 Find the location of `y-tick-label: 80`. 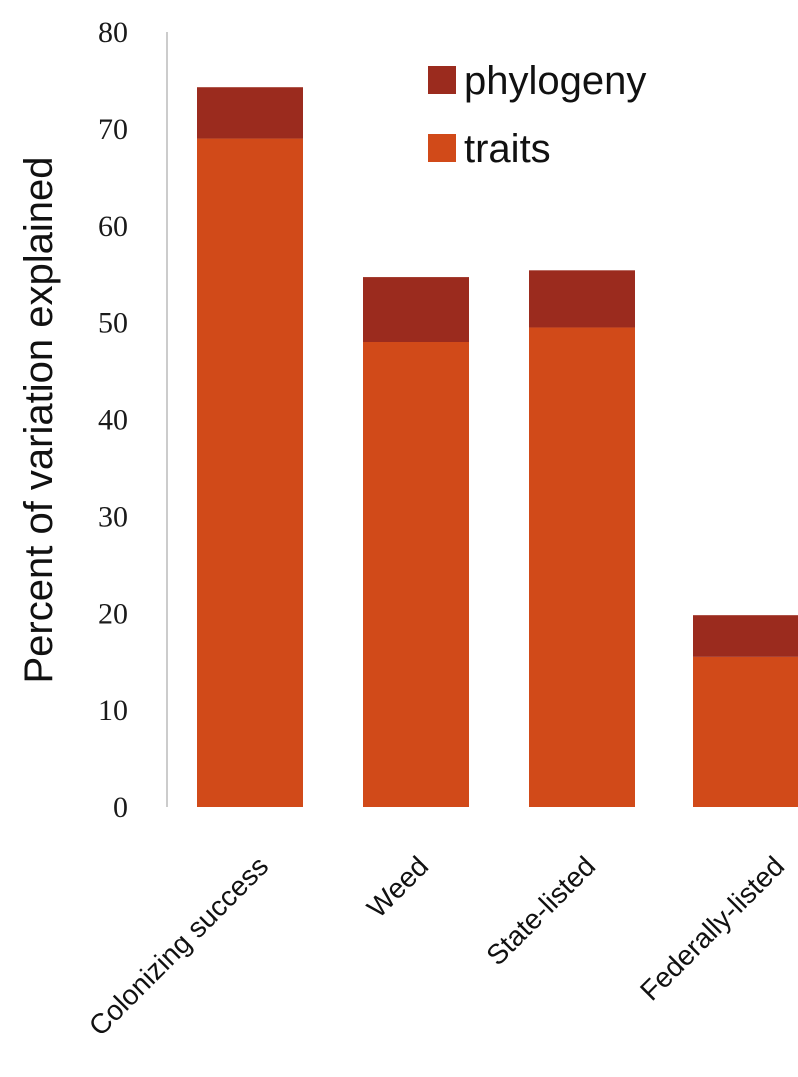

y-tick-label: 80 is located at coordinates (113, 32).